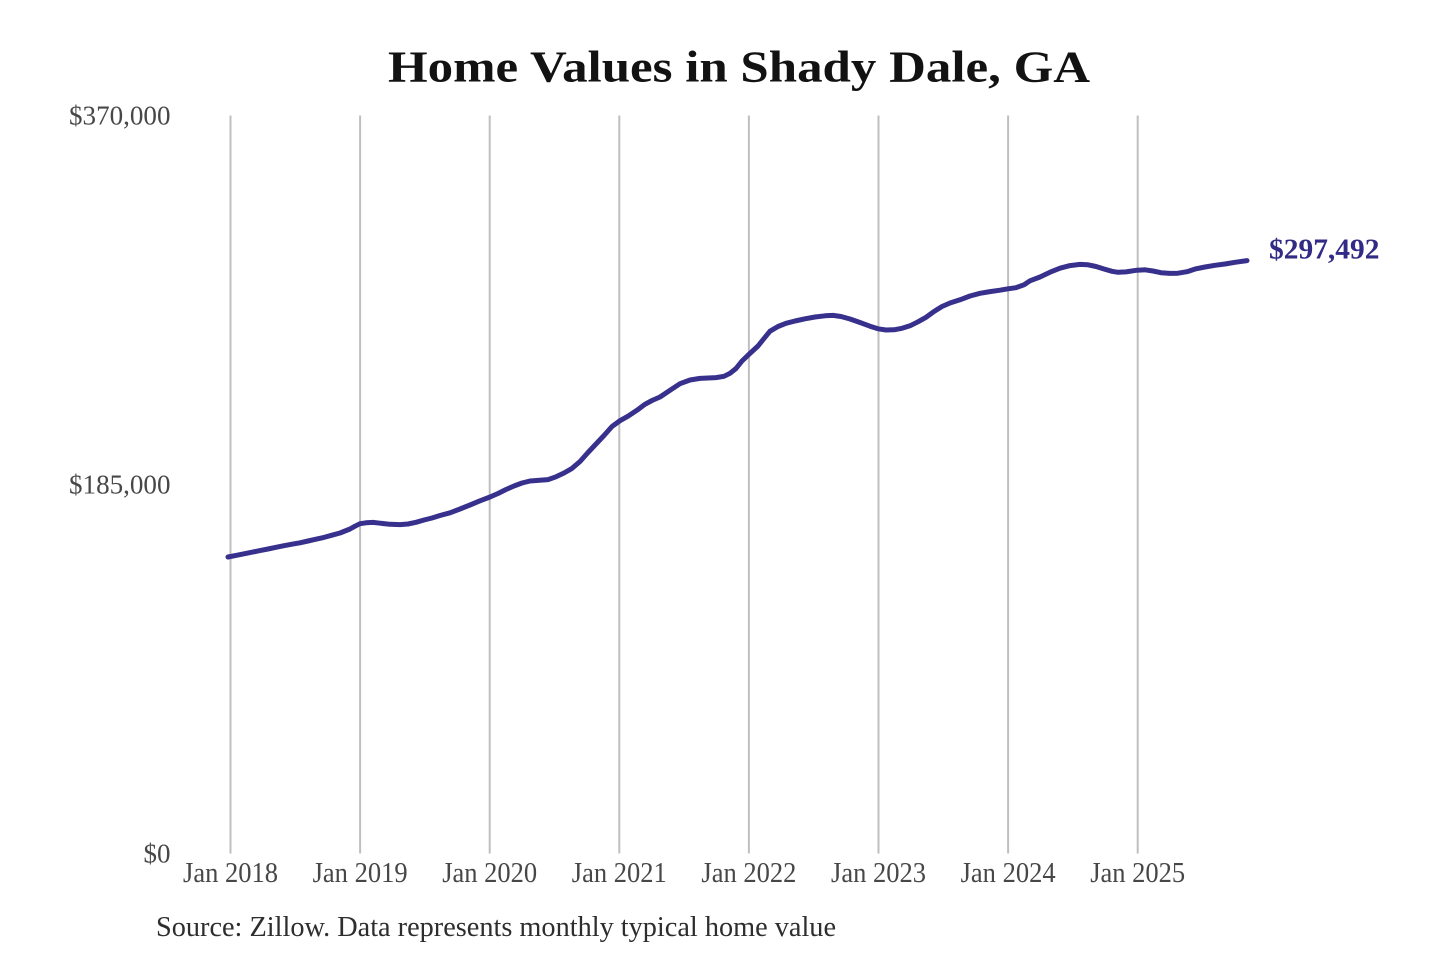 The image size is (1440, 965). I want to click on svg-text: Jan 2018, so click(230, 873).